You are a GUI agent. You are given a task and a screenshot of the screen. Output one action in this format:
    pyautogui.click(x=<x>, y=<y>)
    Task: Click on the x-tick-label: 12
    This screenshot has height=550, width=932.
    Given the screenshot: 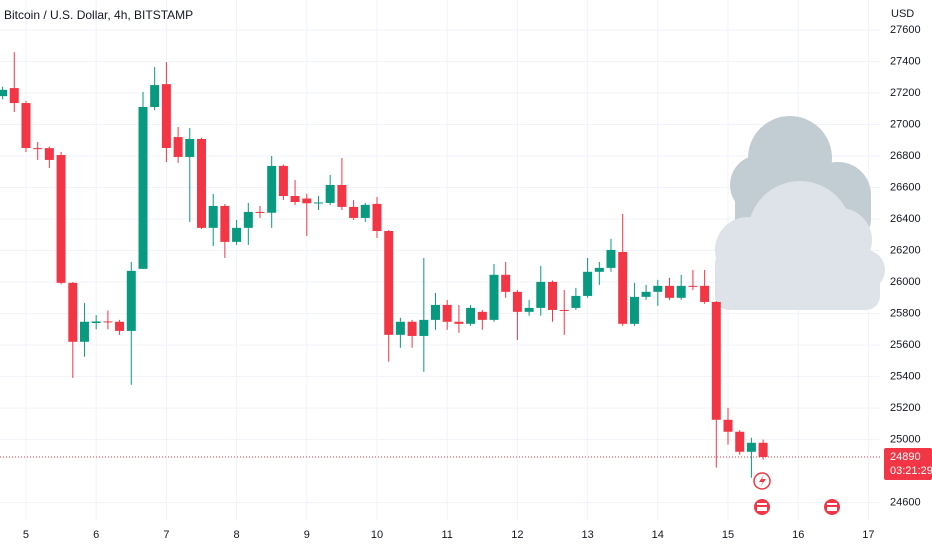 What is the action you would take?
    pyautogui.click(x=517, y=535)
    